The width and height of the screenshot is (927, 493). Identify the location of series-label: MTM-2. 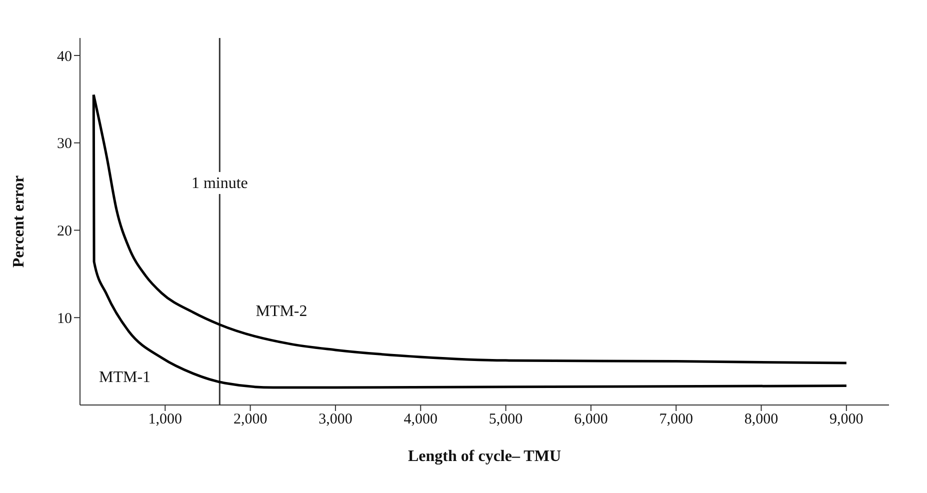
(282, 311).